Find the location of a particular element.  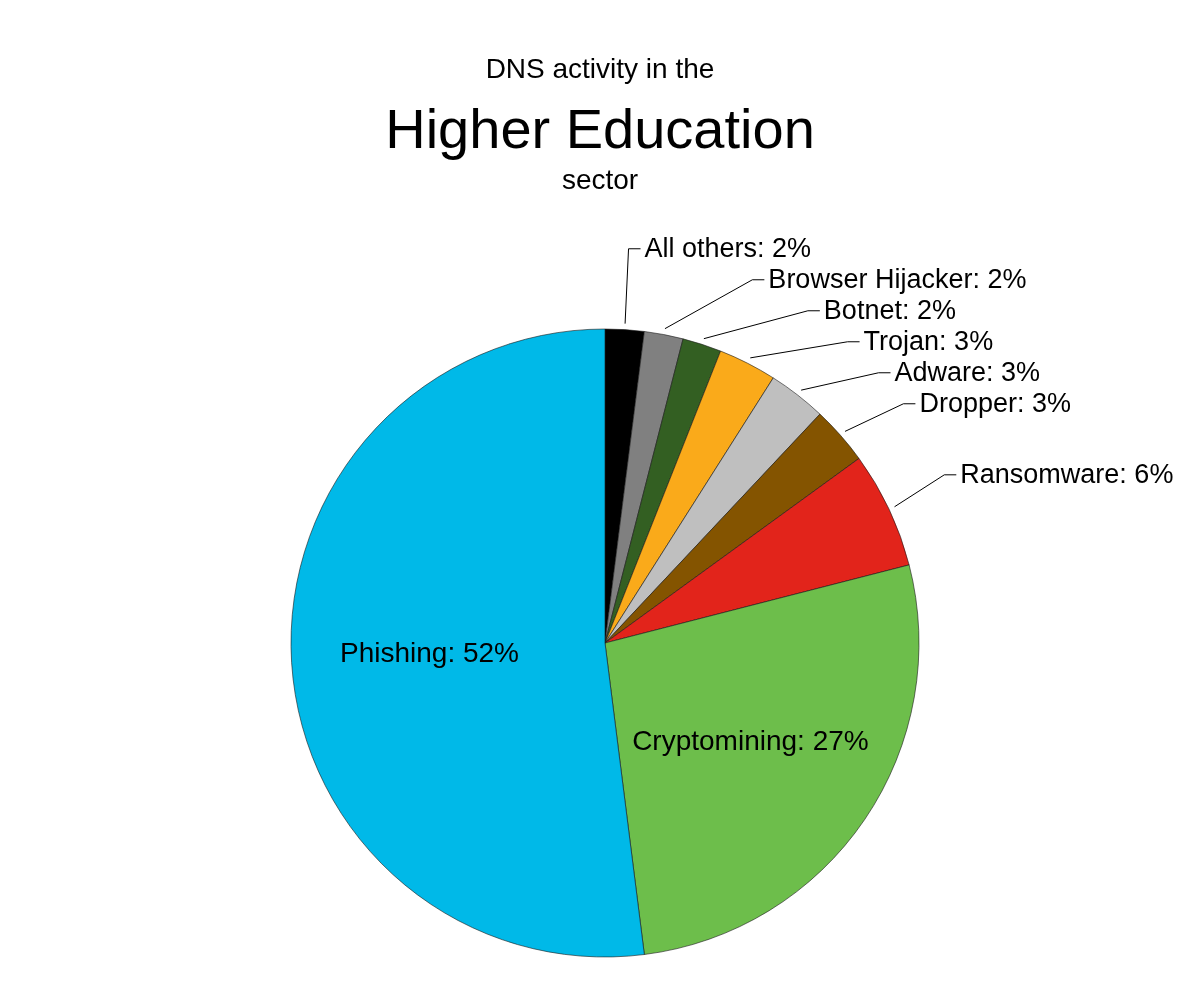

chart-title: Higher Education is located at coordinates (600, 128).